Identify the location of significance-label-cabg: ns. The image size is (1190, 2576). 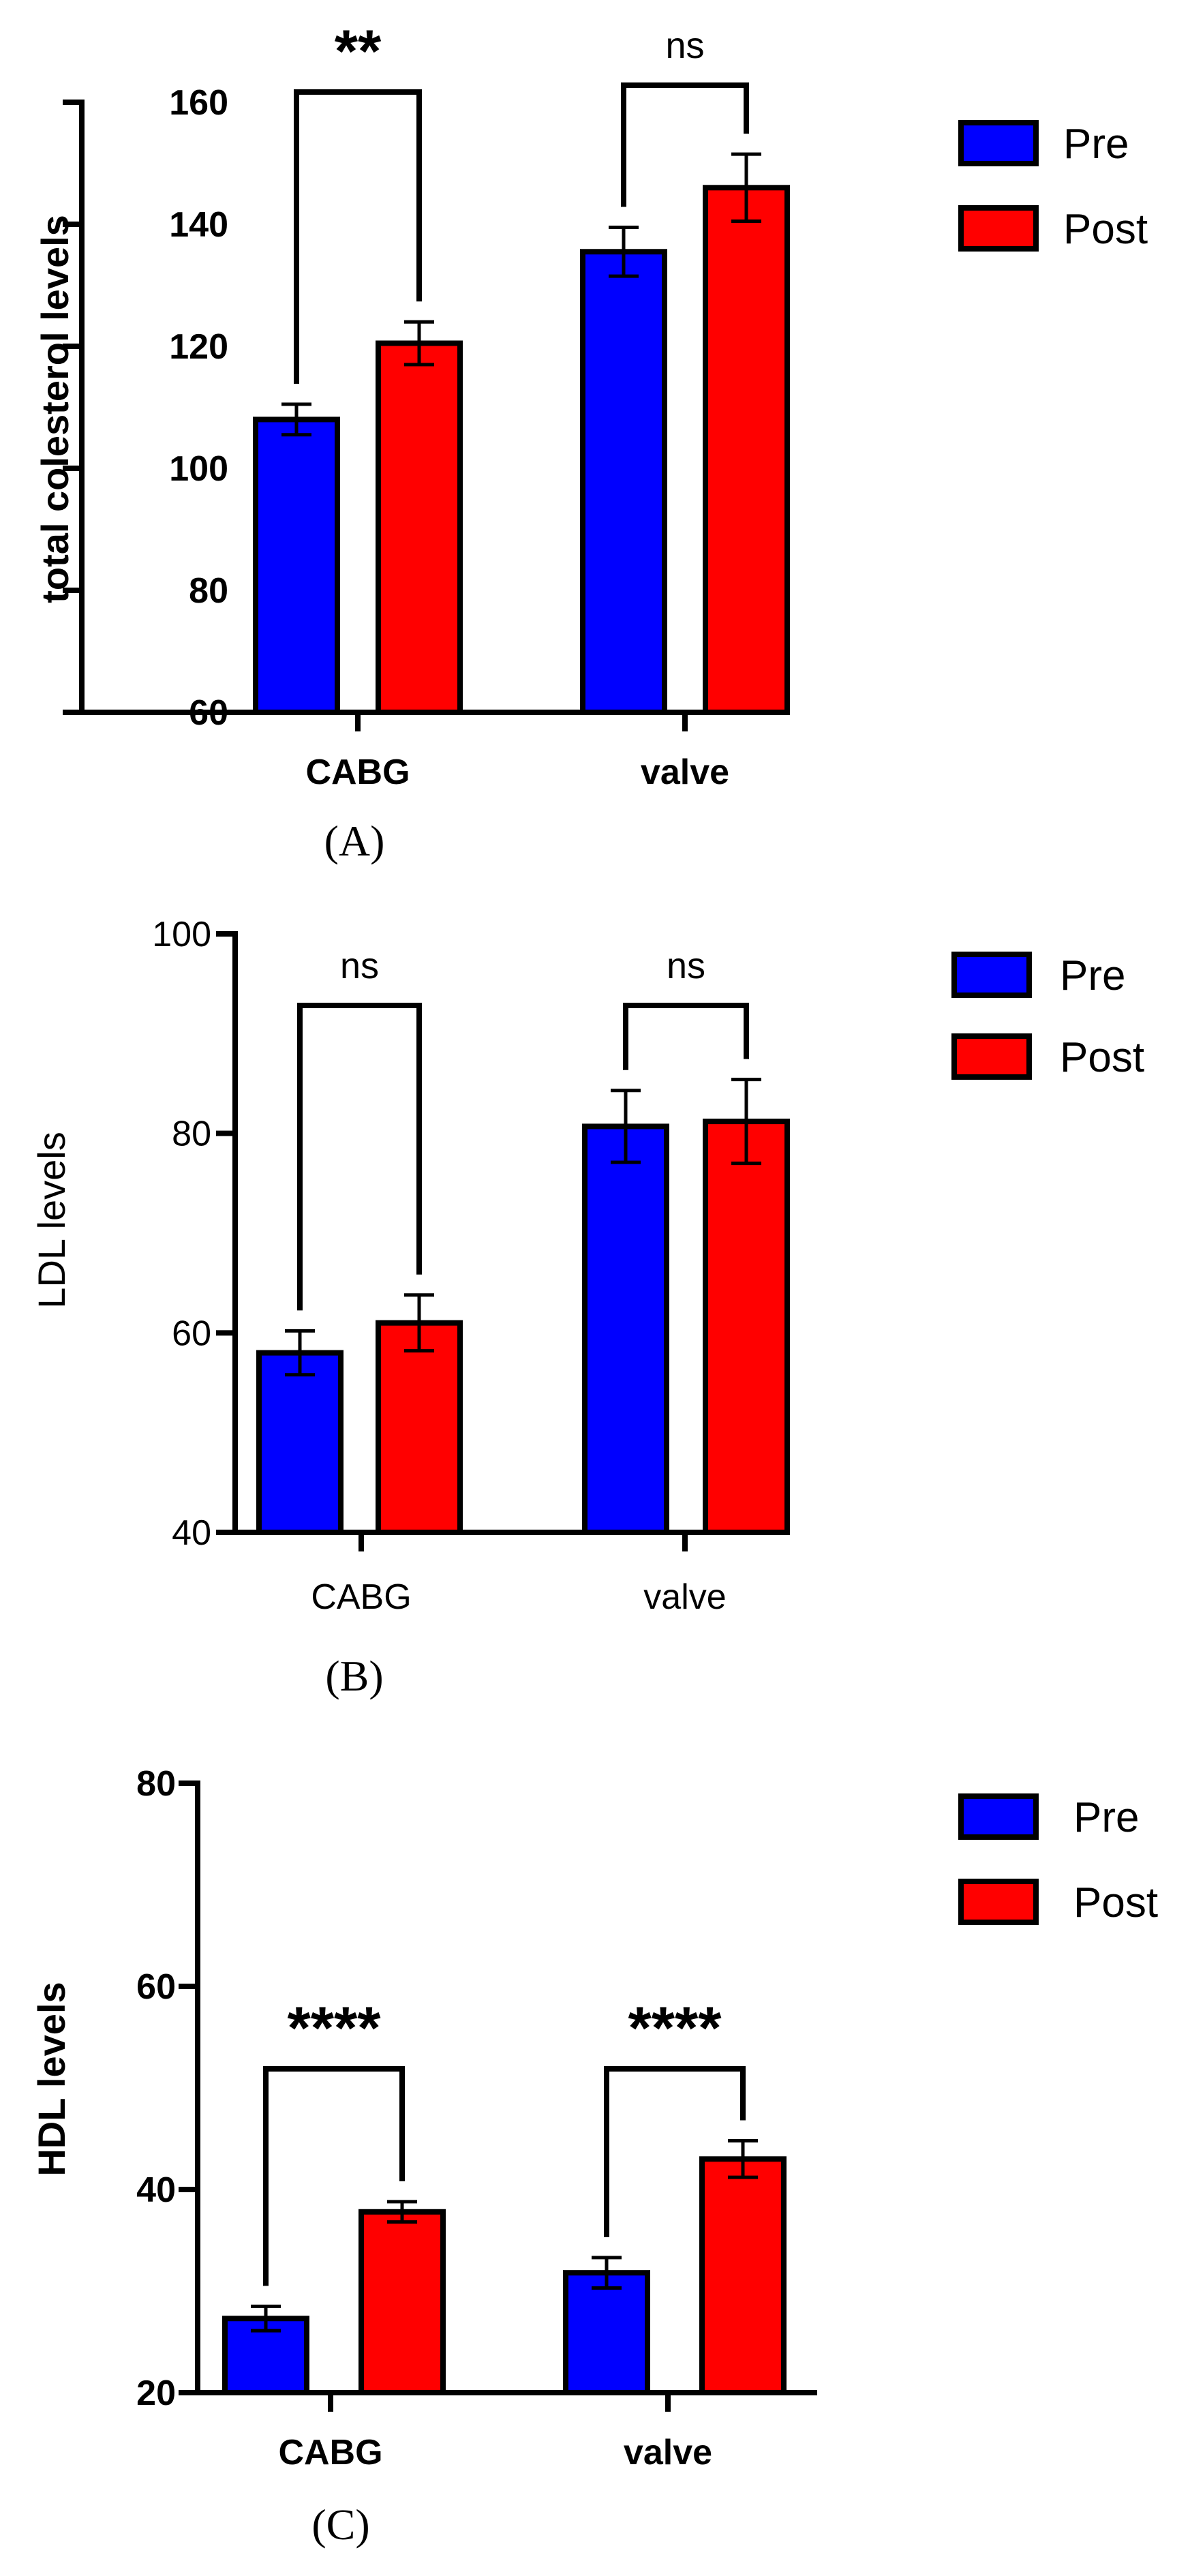
(359, 965).